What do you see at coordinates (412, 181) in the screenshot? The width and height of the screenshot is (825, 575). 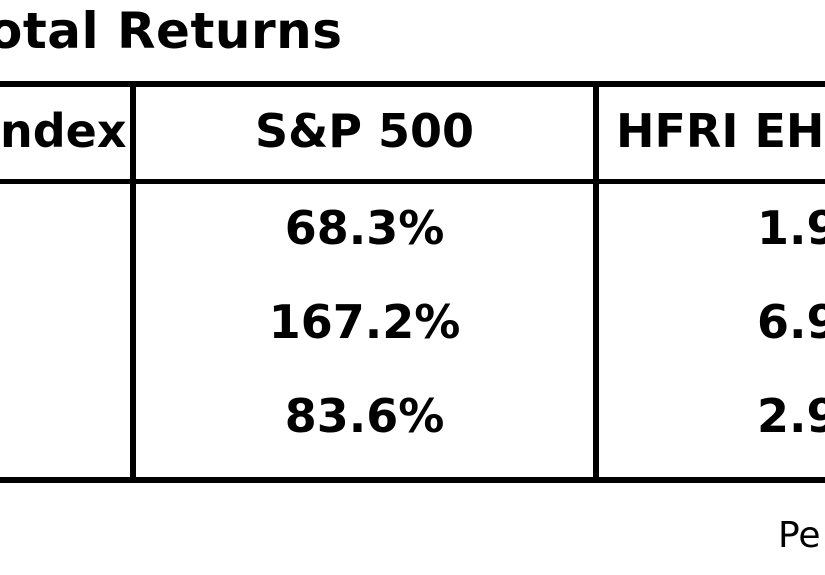 I see `header-divider` at bounding box center [412, 181].